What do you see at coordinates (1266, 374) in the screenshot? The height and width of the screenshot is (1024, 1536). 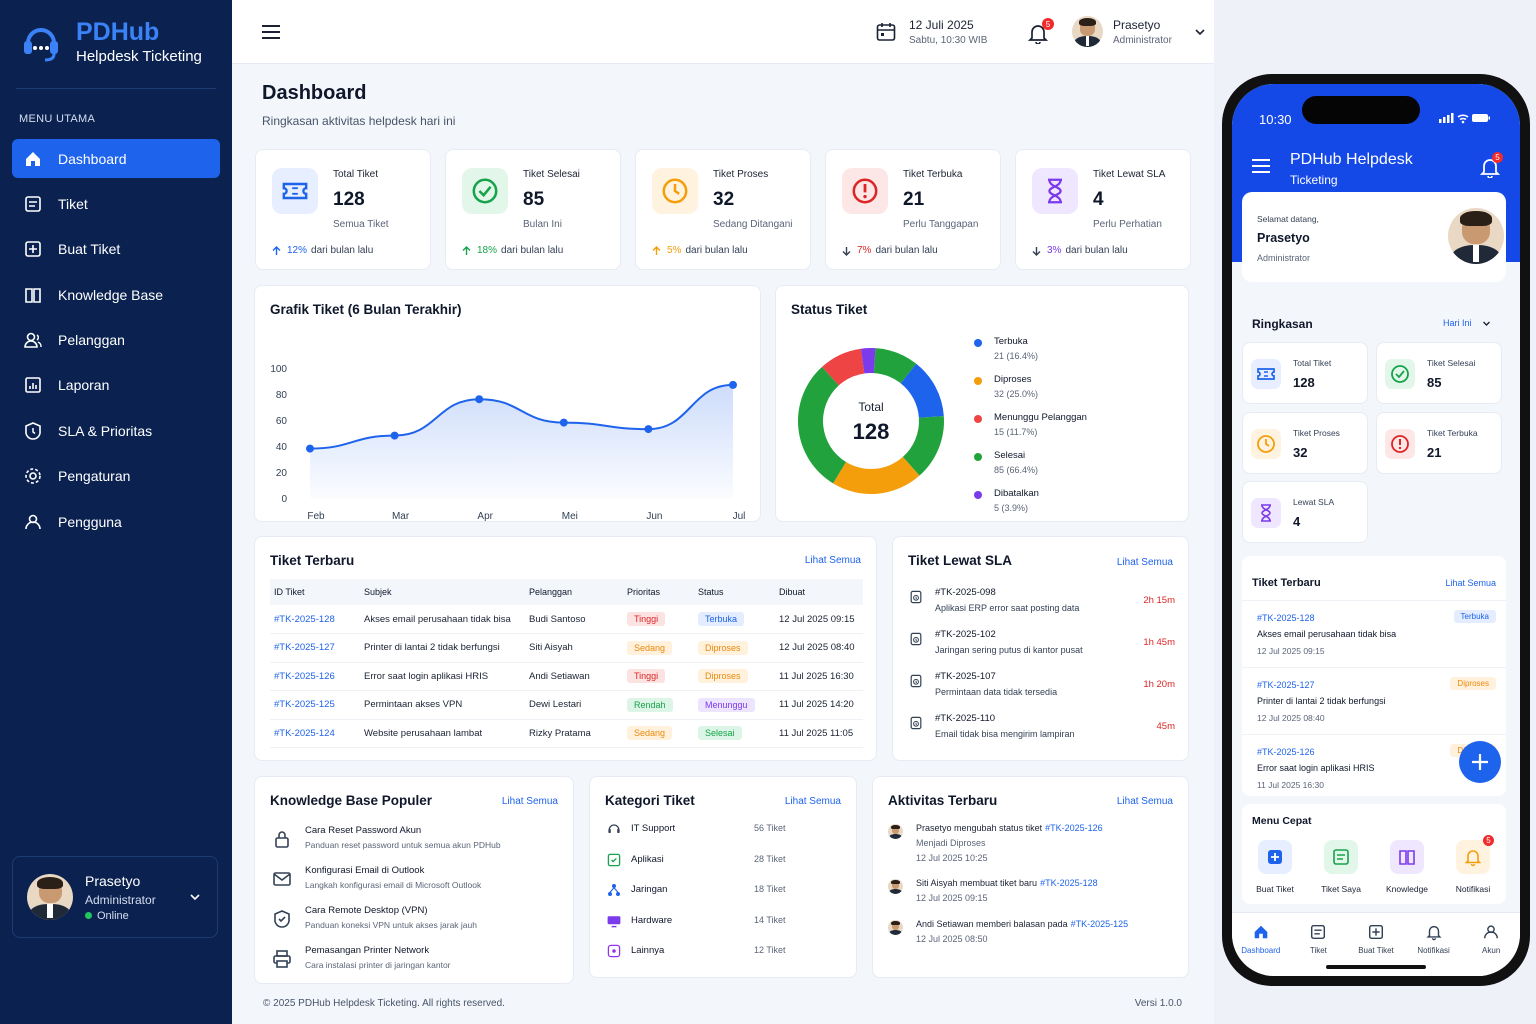 I see `phone-stat-icon-box` at bounding box center [1266, 374].